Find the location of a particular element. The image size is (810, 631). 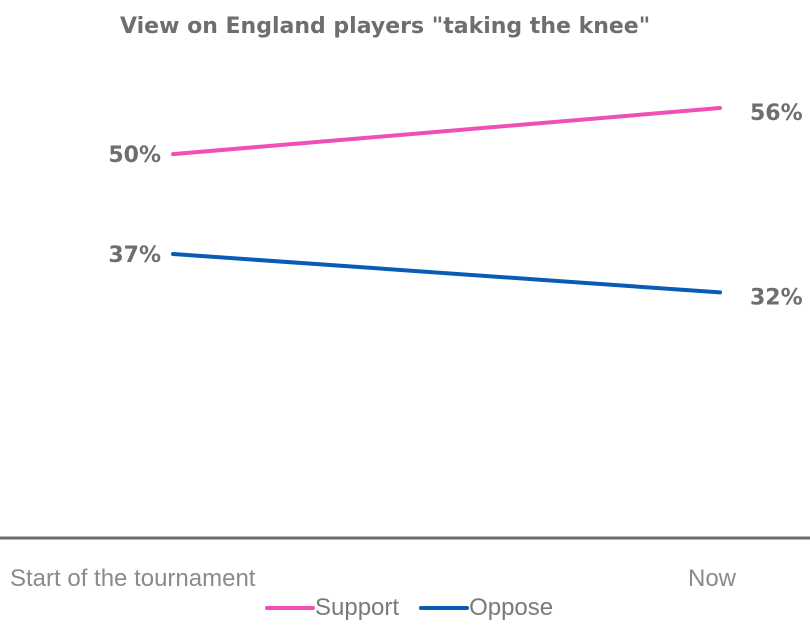

legend-label-oppose: Oppose is located at coordinates (511, 607).